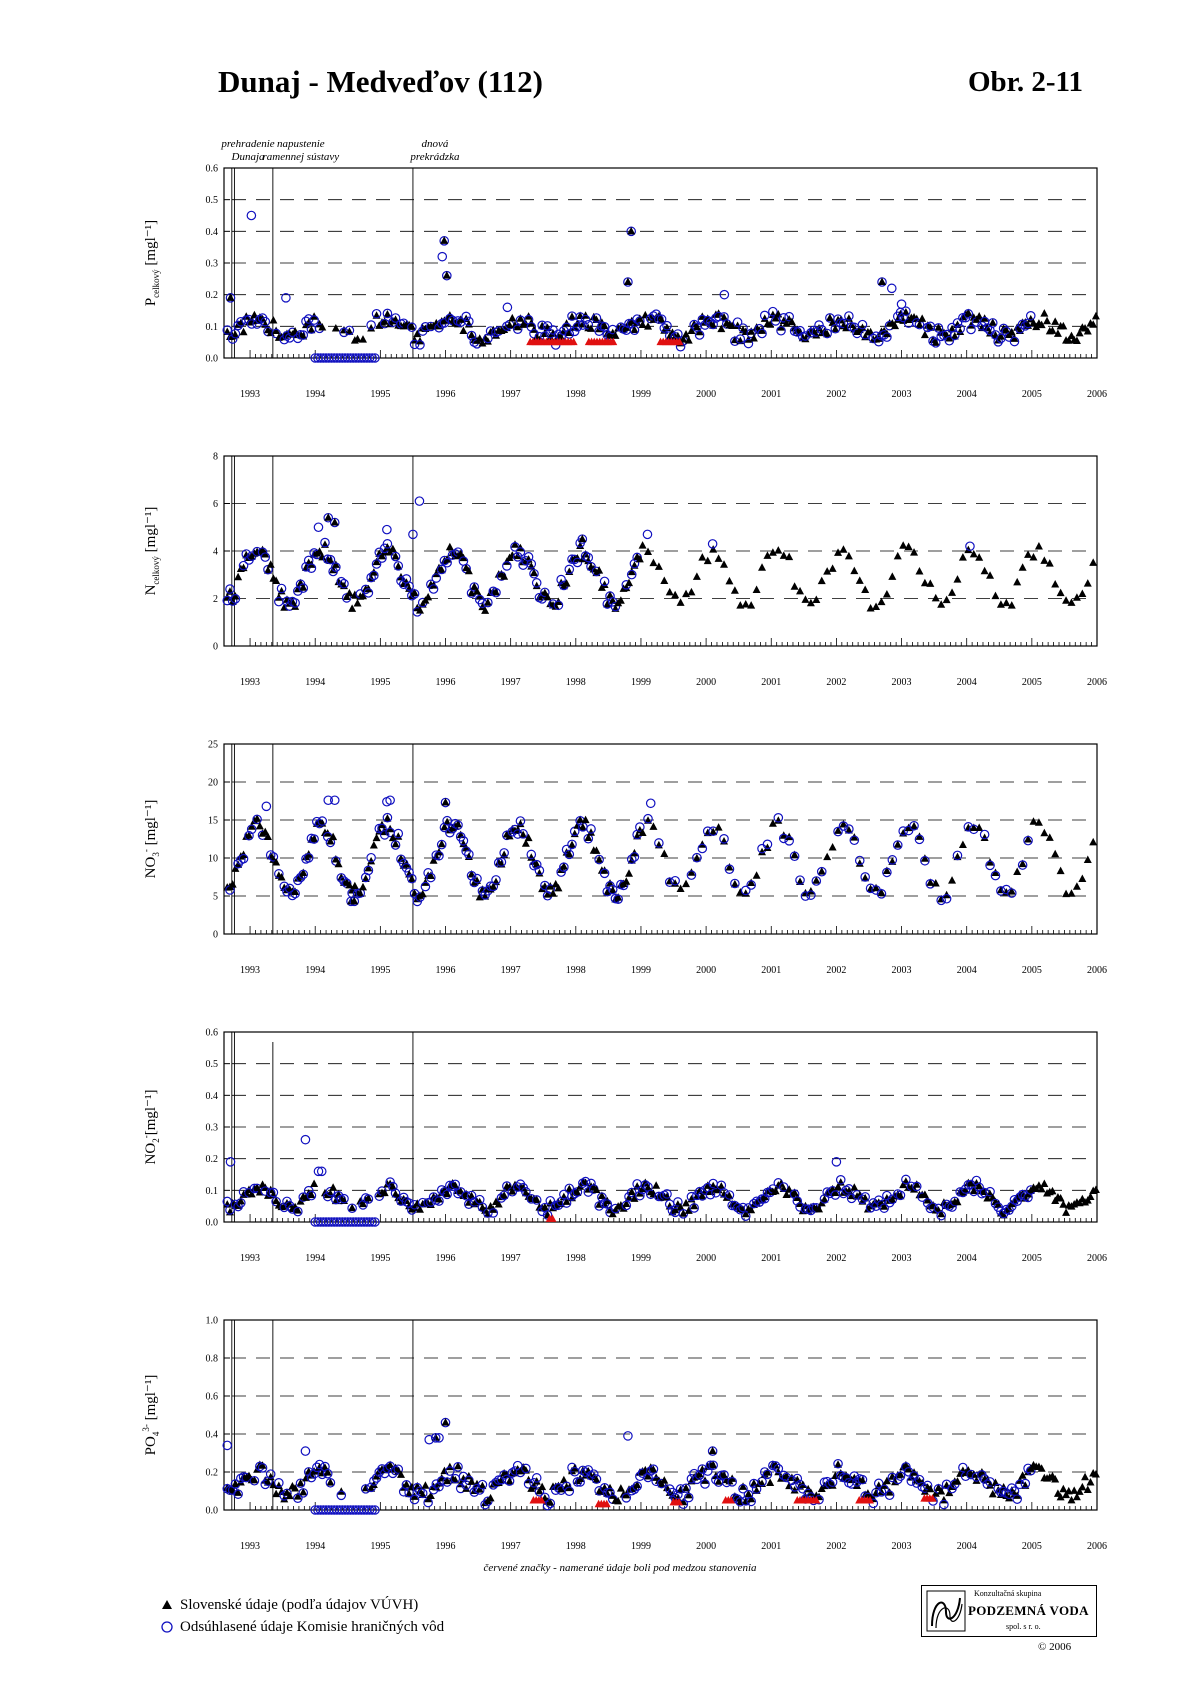 This screenshot has height=1697, width=1200. What do you see at coordinates (446, 1546) in the screenshot?
I see `x-tick-label: 1996` at bounding box center [446, 1546].